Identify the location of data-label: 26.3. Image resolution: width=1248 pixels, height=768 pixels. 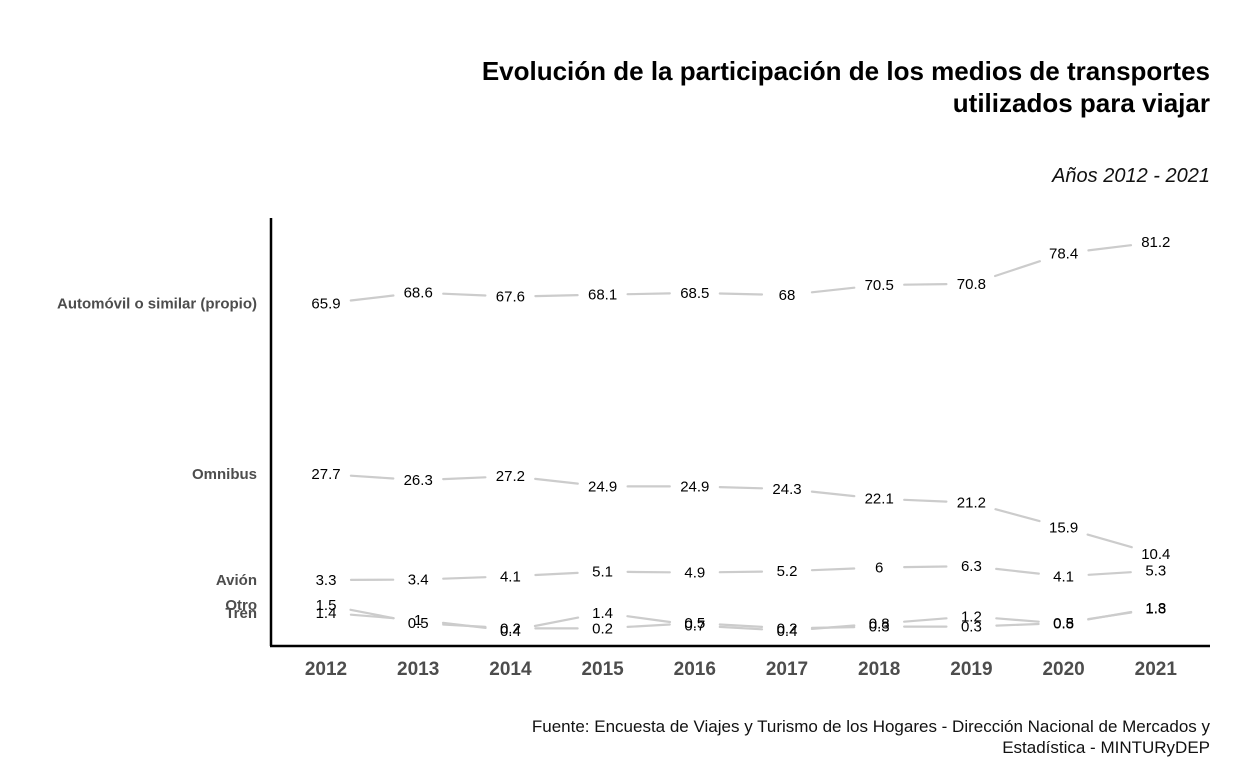
(418, 480).